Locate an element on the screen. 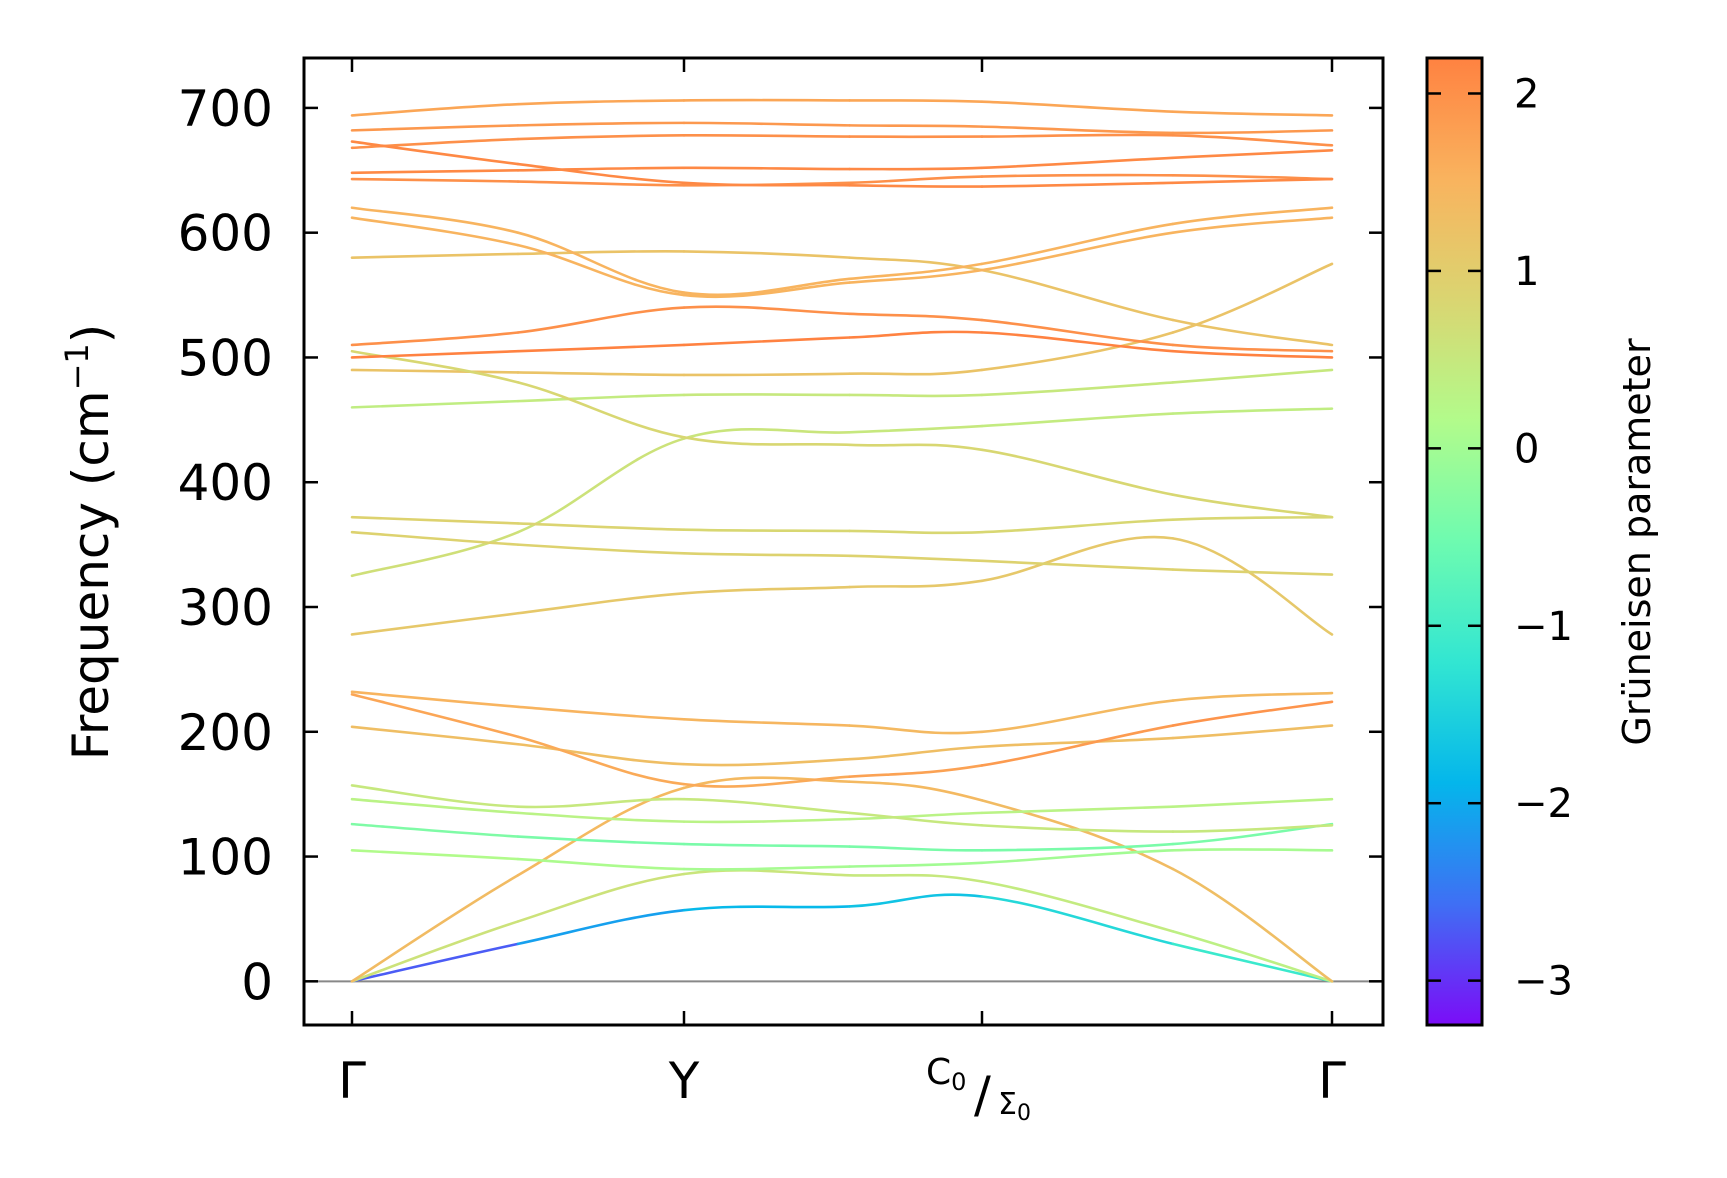 This screenshot has width=1727, height=1178. x-label-gamma-end: Γ is located at coordinates (1332, 1081).